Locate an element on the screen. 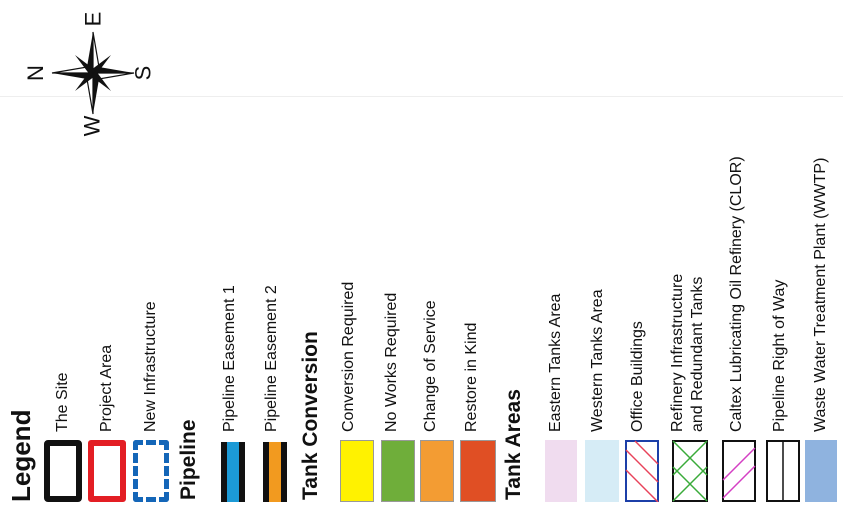 The width and height of the screenshot is (843, 506). map-edge-line is located at coordinates (421, 96).